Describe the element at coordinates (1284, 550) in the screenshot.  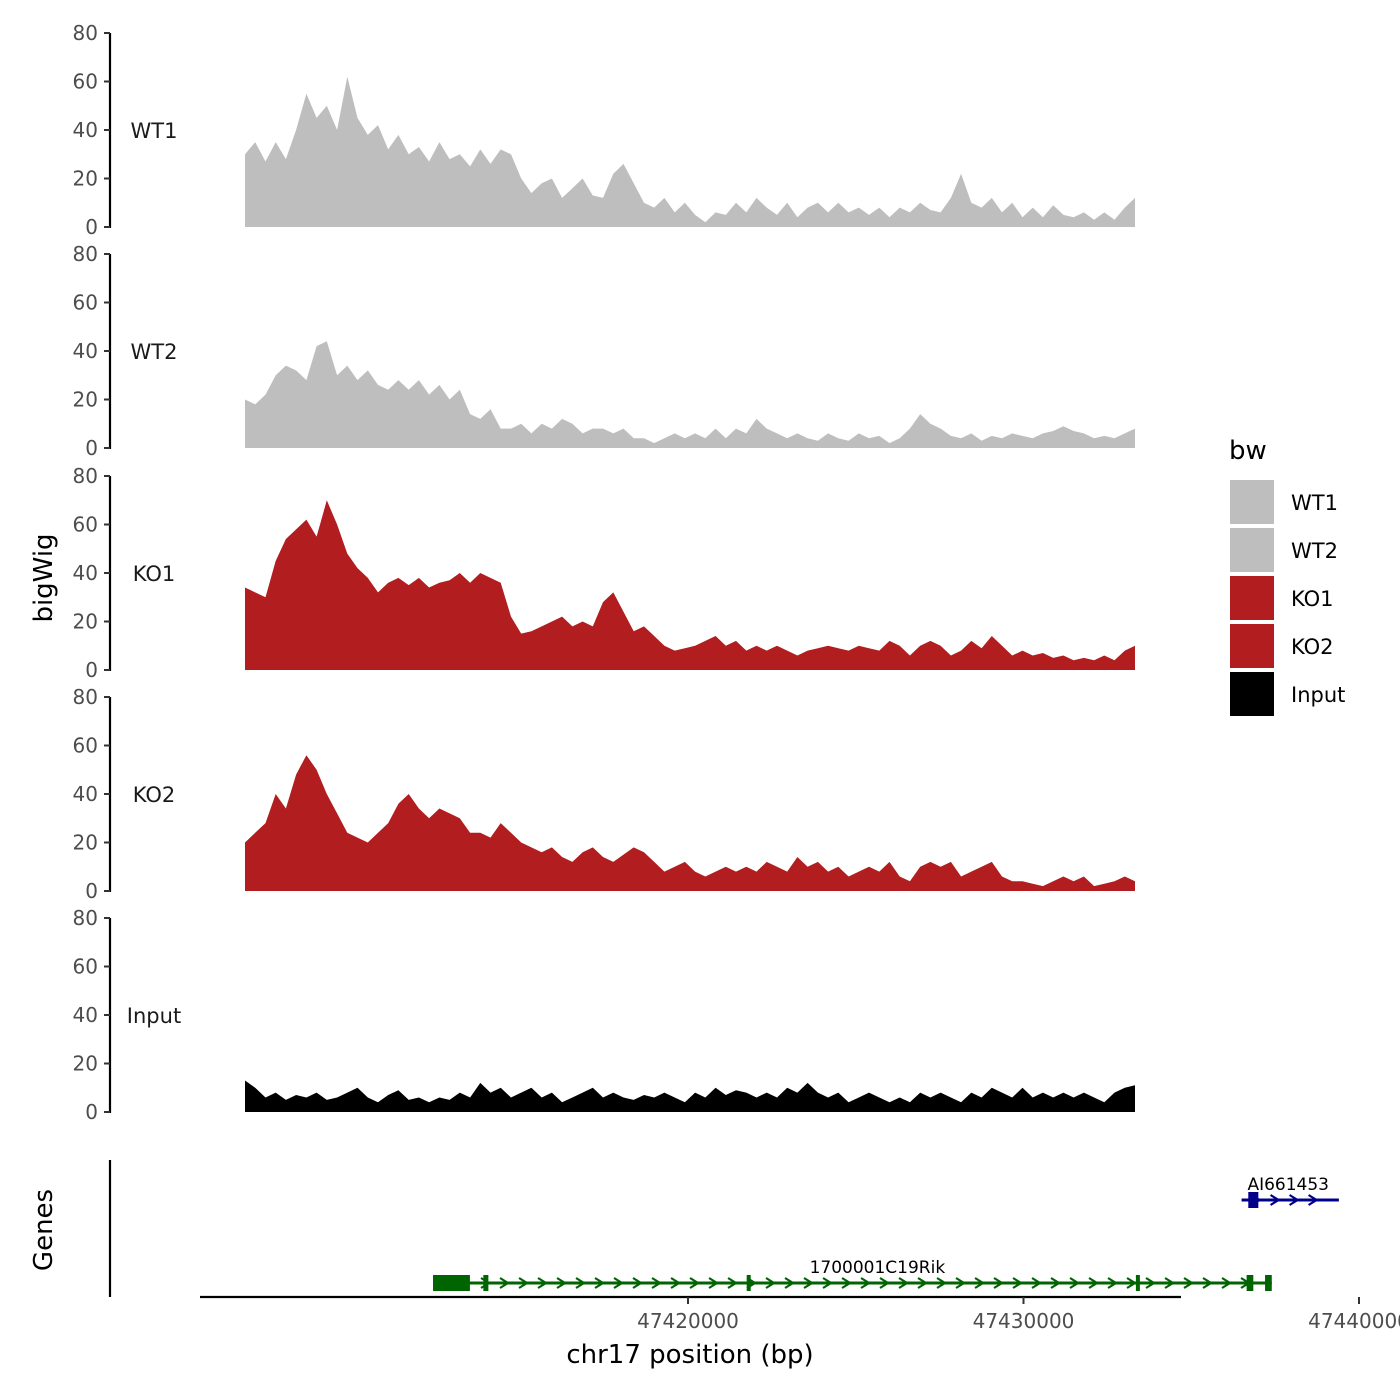
I see `legend-item-wt2: WT2` at that location.